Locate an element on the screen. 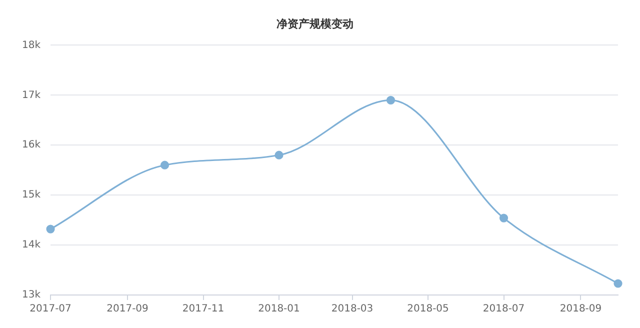 This screenshot has width=640, height=328. y-tick-label: 14k is located at coordinates (31, 245).